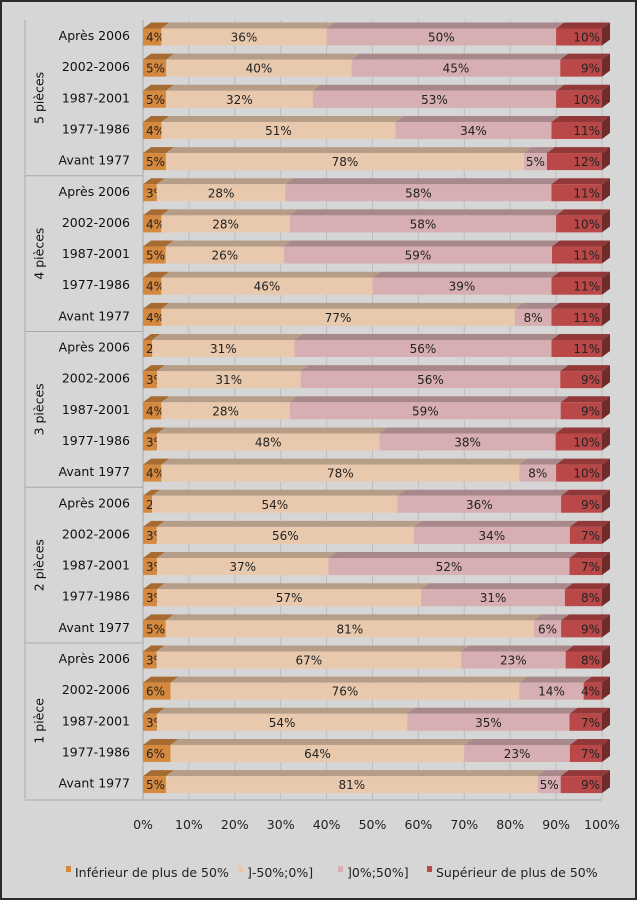  I want to click on data-label: 28%, so click(225, 224).